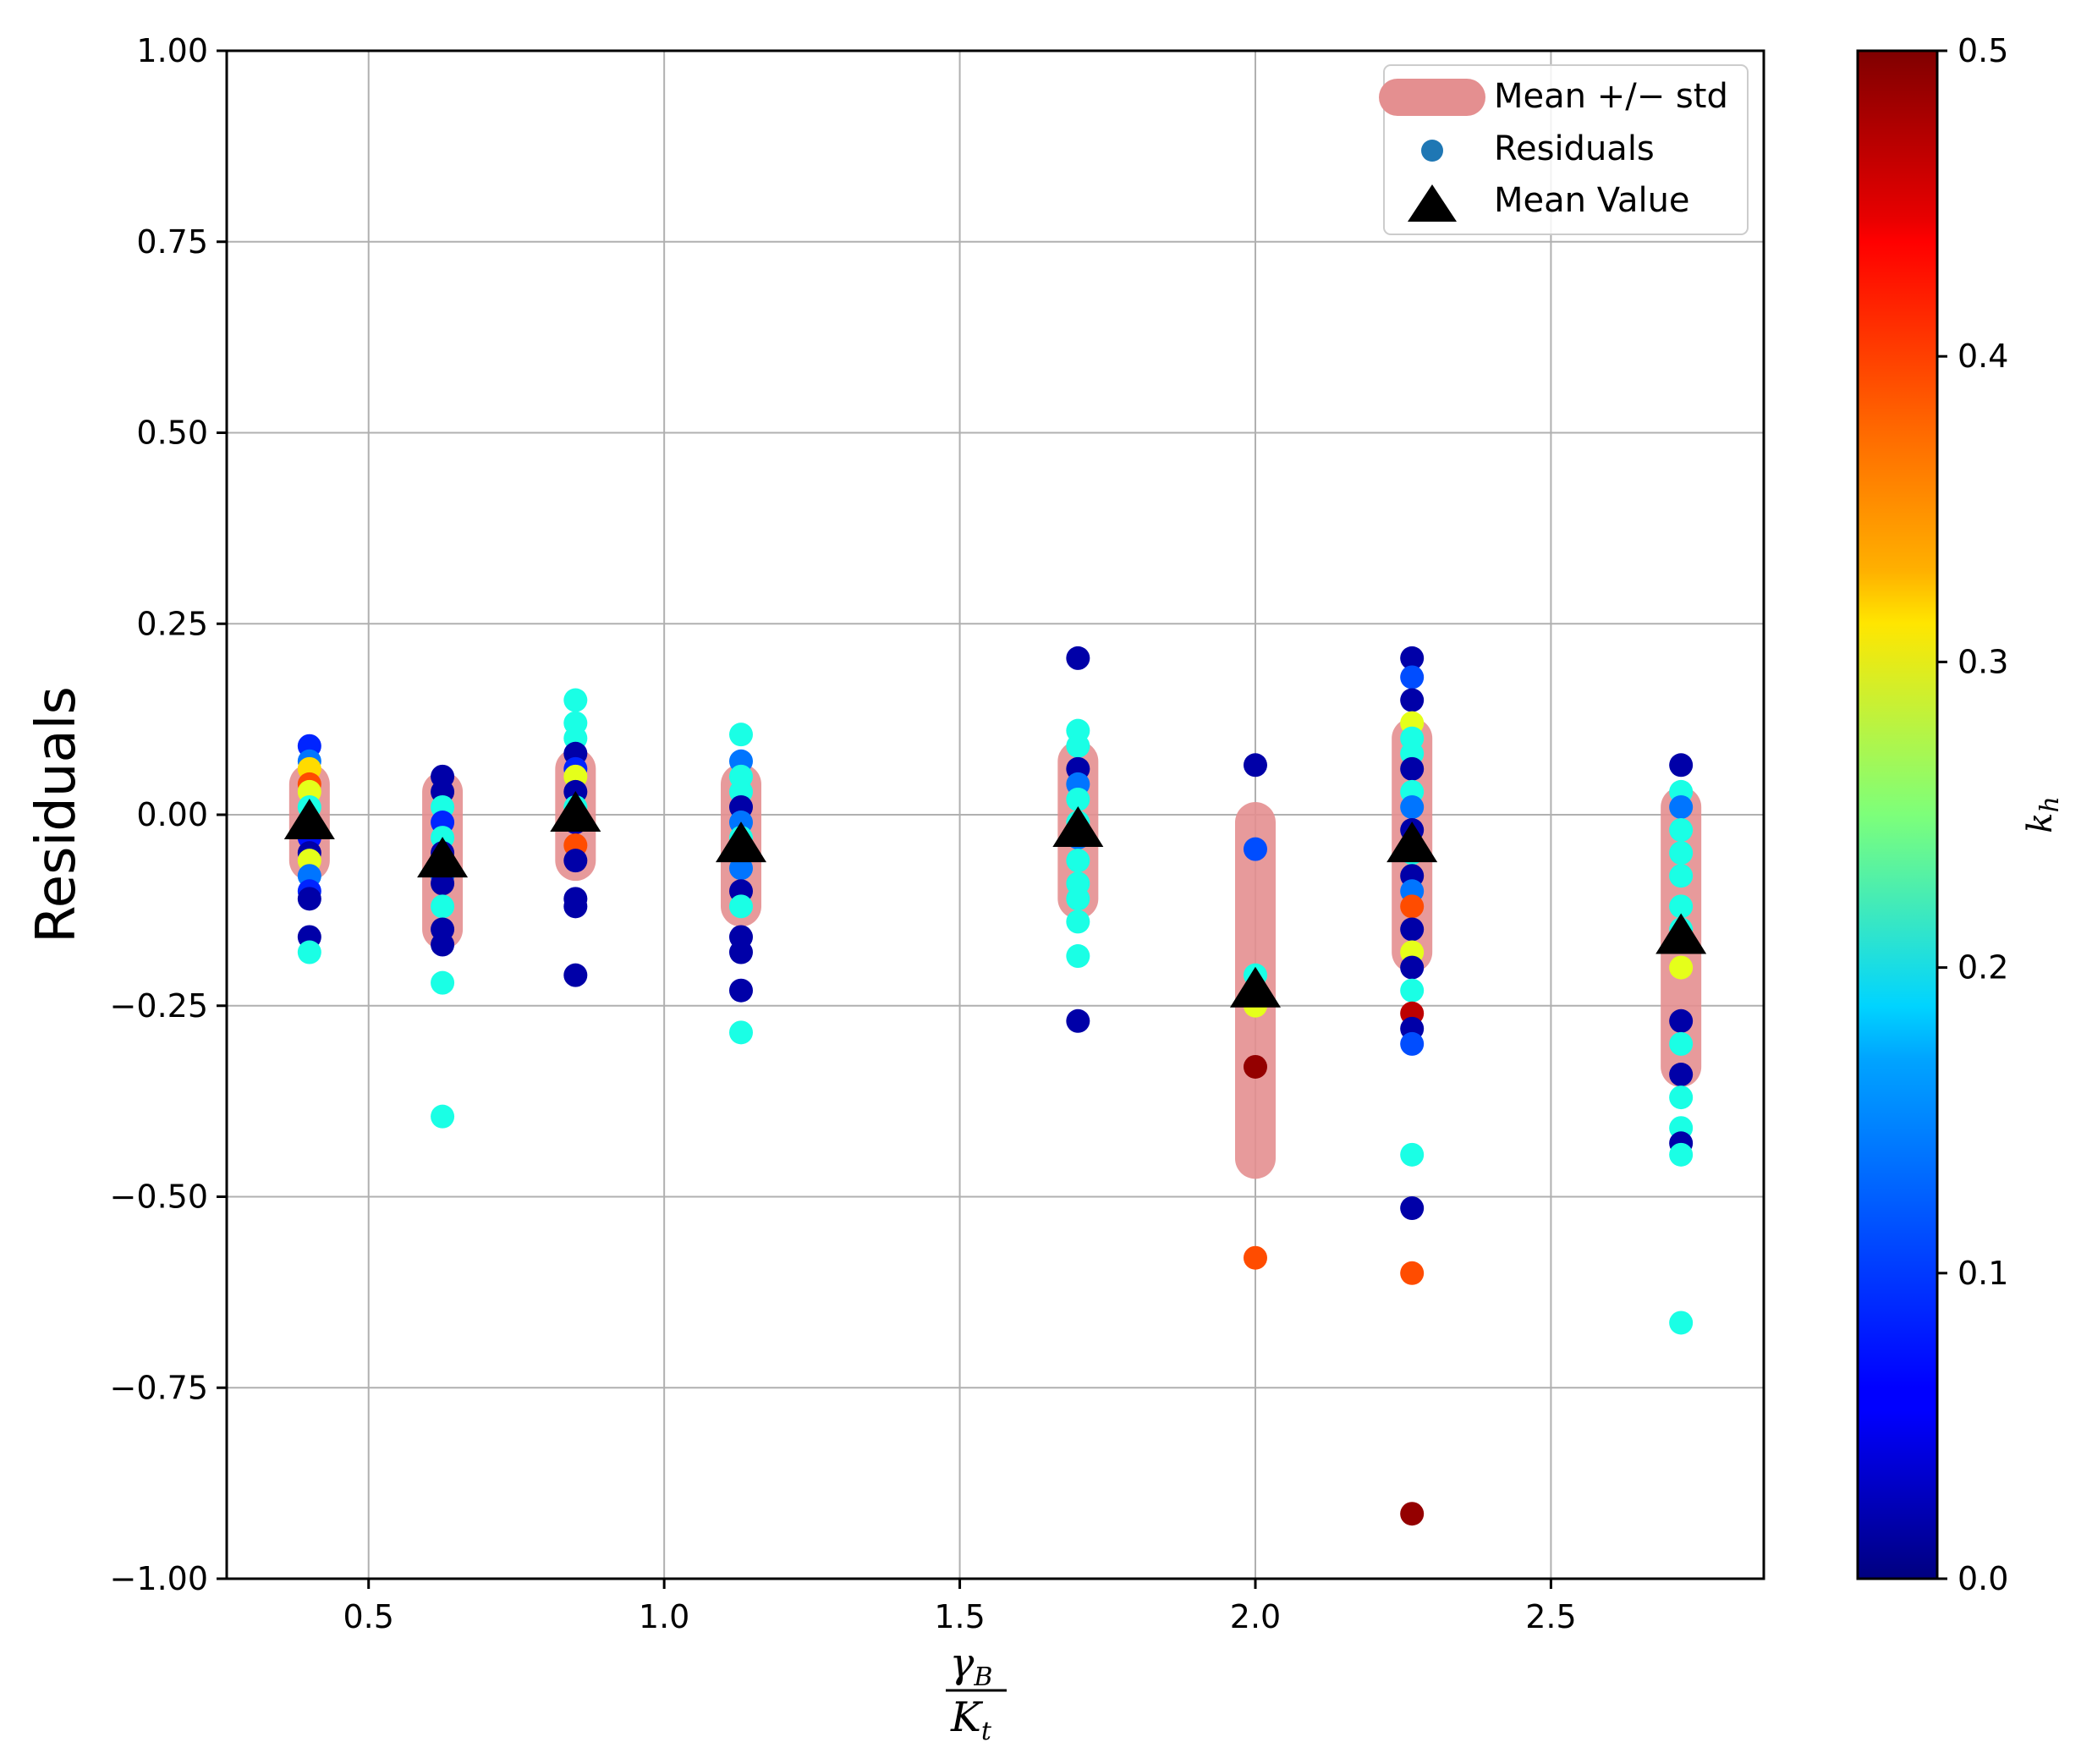 This screenshot has height=1764, width=2092. What do you see at coordinates (1982, 1273) in the screenshot?
I see `colorbar-tick-label: 0.1` at bounding box center [1982, 1273].